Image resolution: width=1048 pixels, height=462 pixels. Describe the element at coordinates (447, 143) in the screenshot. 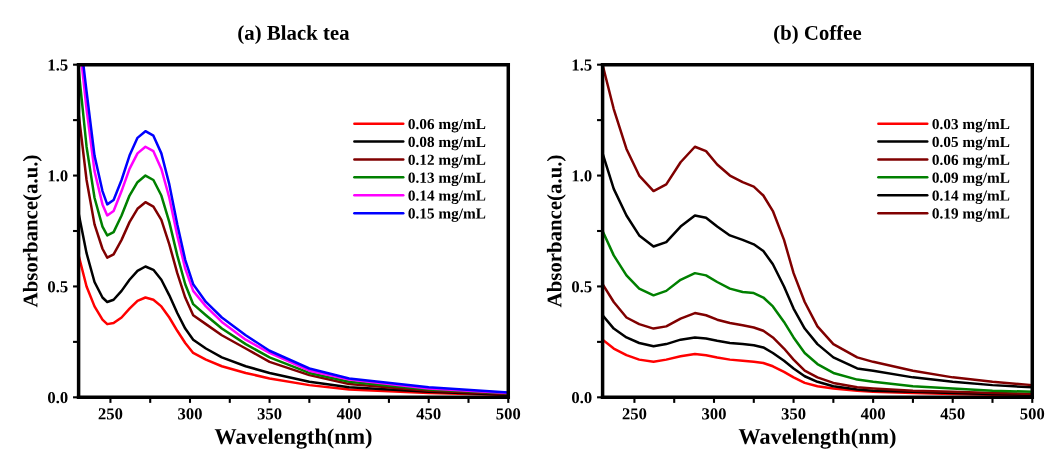

I see `legend-label: 0.08 mg/mL` at that location.